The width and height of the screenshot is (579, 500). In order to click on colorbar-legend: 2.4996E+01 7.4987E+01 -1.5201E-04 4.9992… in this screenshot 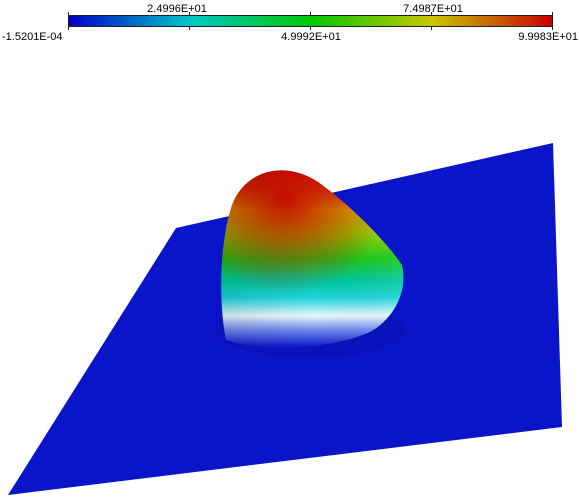, I will do `click(289, 22)`.